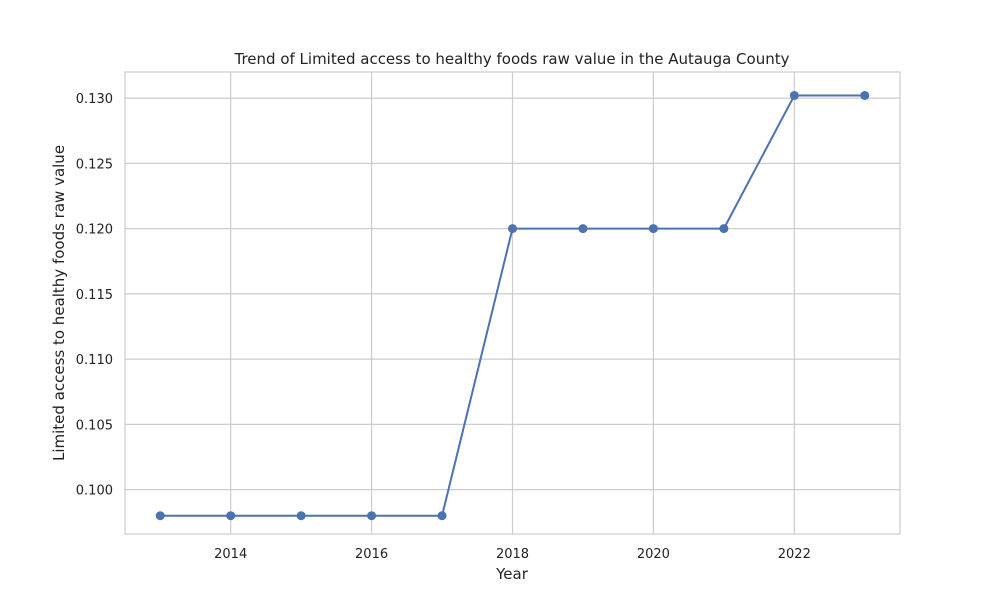  Describe the element at coordinates (94, 99) in the screenshot. I see `y-tick-label: 0.130` at that location.